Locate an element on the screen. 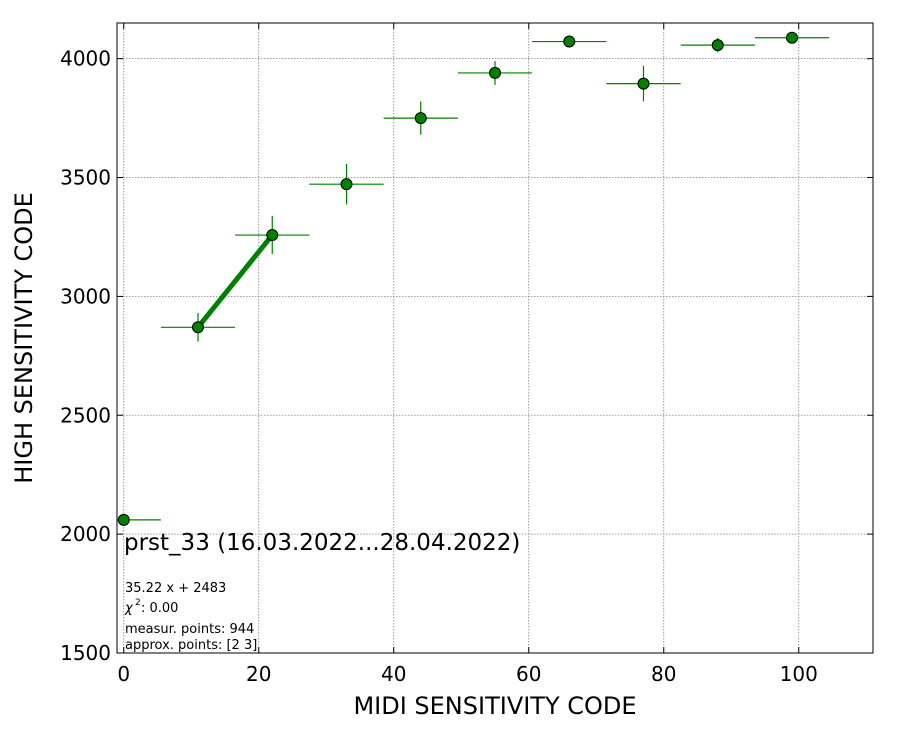  caption-annotation: prst_33 (16.03.2022...28.04.2022) is located at coordinates (322, 543).